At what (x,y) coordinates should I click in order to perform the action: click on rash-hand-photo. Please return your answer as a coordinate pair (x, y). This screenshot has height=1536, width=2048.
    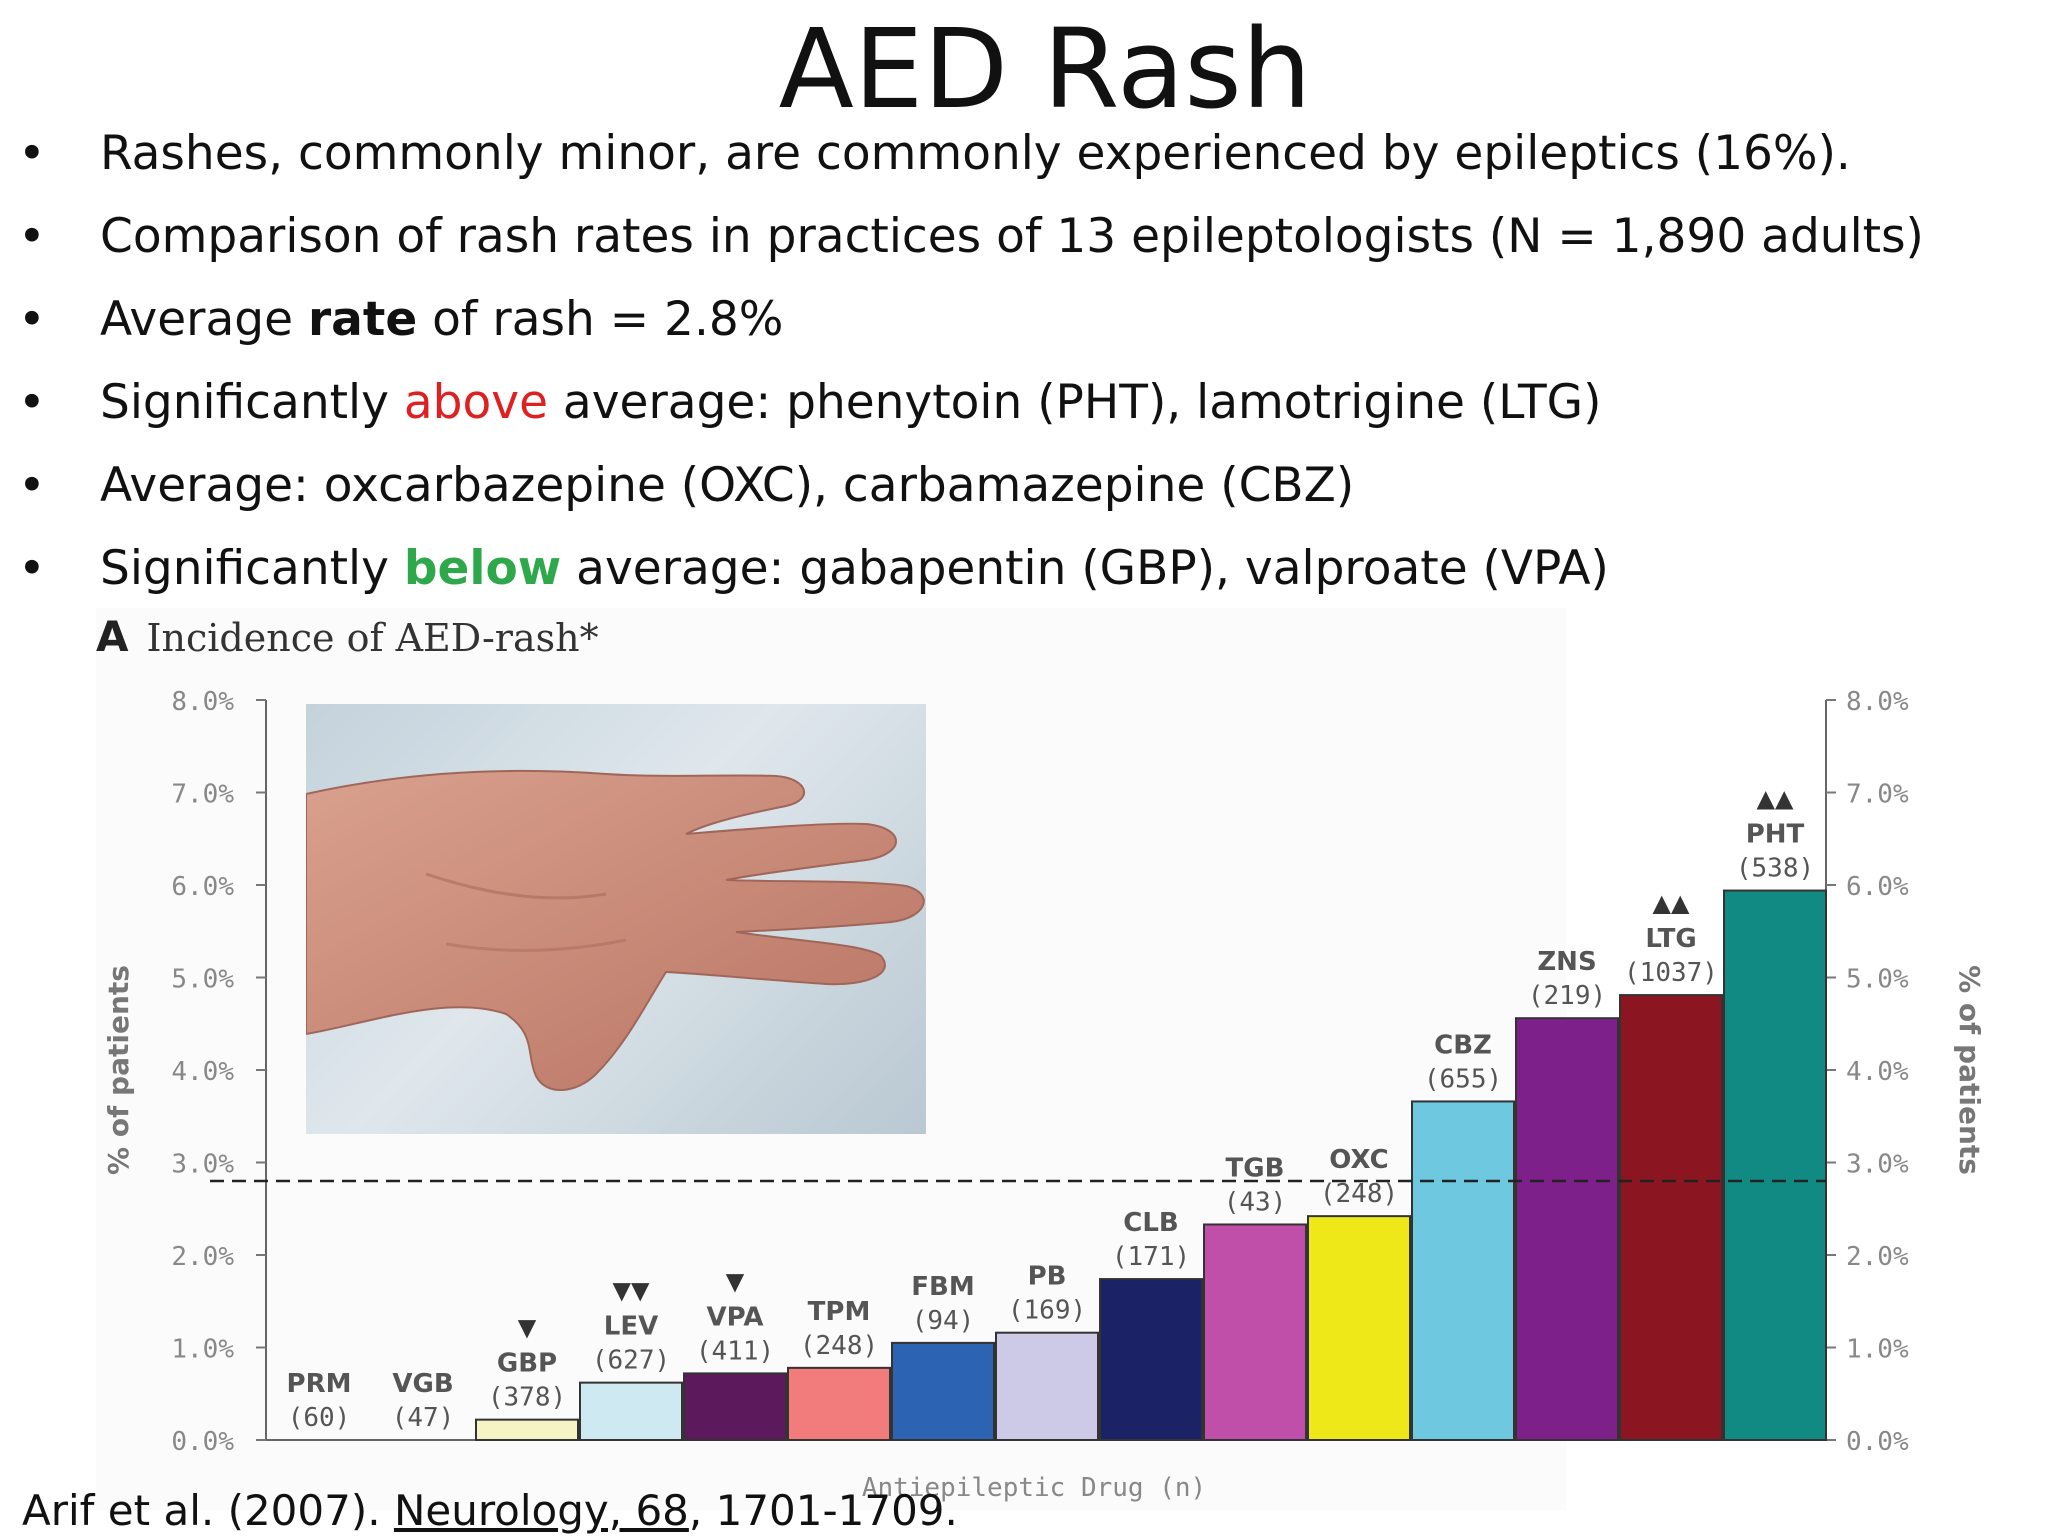
    Looking at the image, I should click on (616, 919).